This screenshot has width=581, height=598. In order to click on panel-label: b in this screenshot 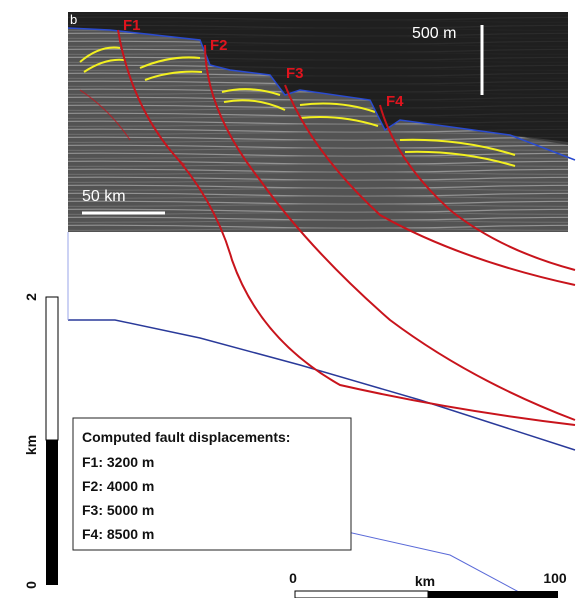, I will do `click(73, 19)`.